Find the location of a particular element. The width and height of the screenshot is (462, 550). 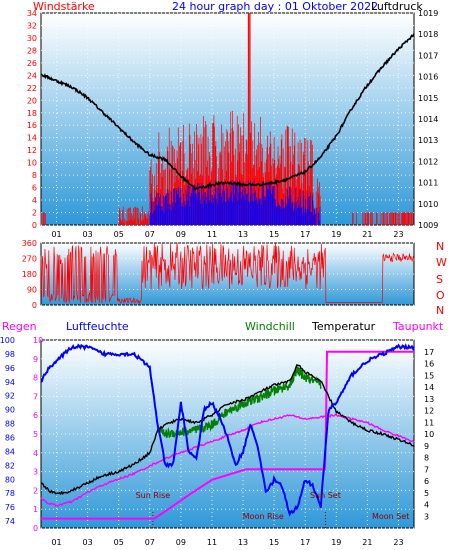

legend-temperatur: Temperatur is located at coordinates (343, 326).